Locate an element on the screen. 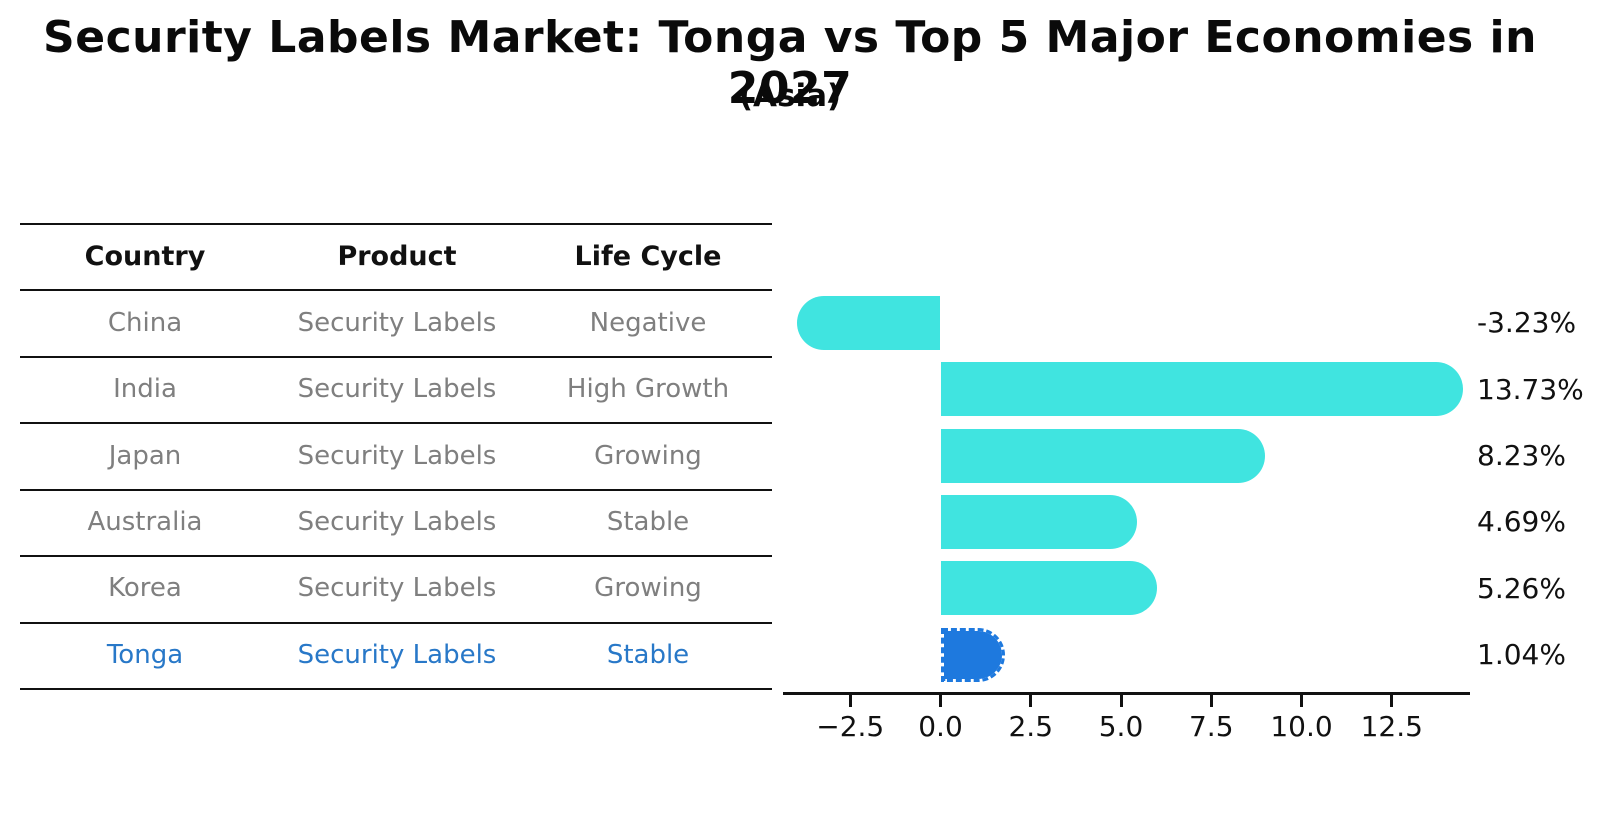  table-row-japan: Japan Security Labels Growing is located at coordinates (396, 456).